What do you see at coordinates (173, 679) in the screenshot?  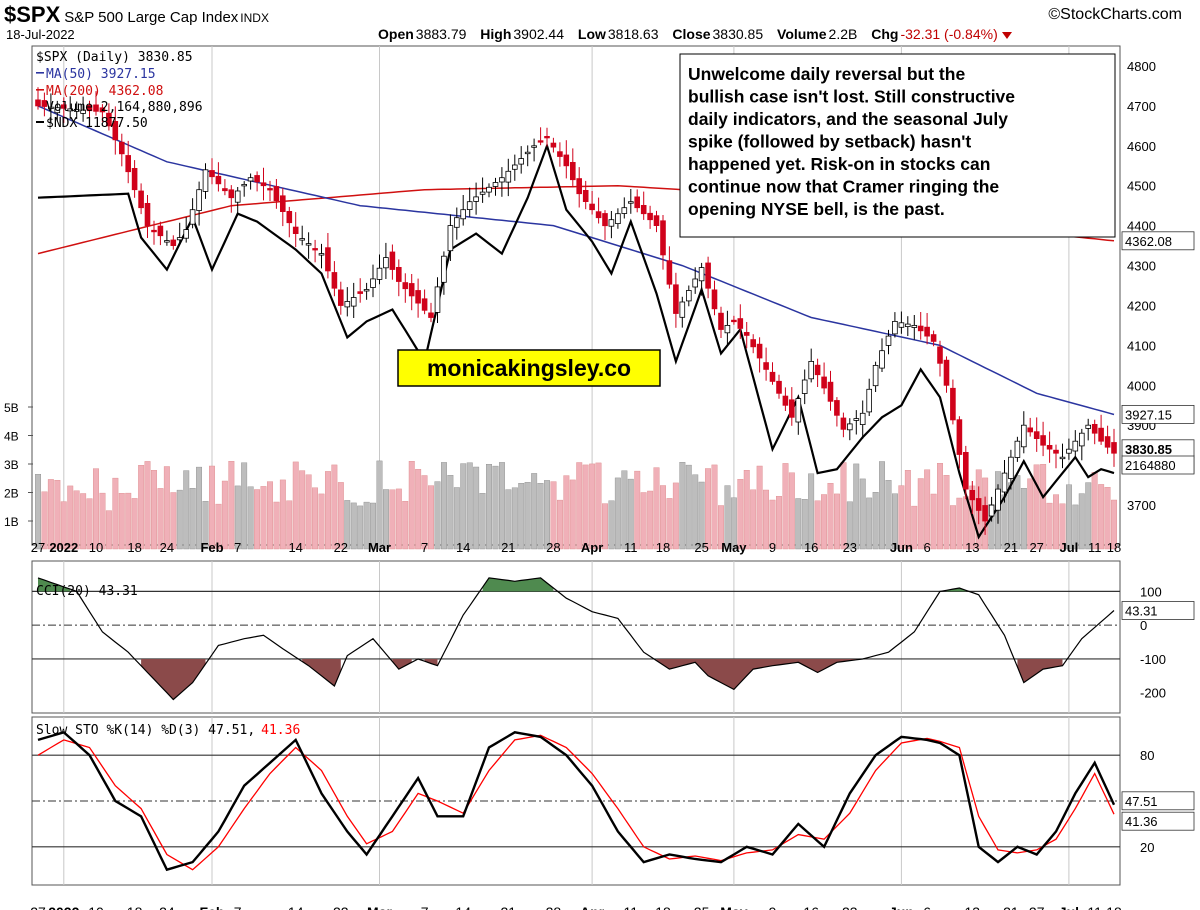 I see `cci-oversold-fill` at bounding box center [173, 679].